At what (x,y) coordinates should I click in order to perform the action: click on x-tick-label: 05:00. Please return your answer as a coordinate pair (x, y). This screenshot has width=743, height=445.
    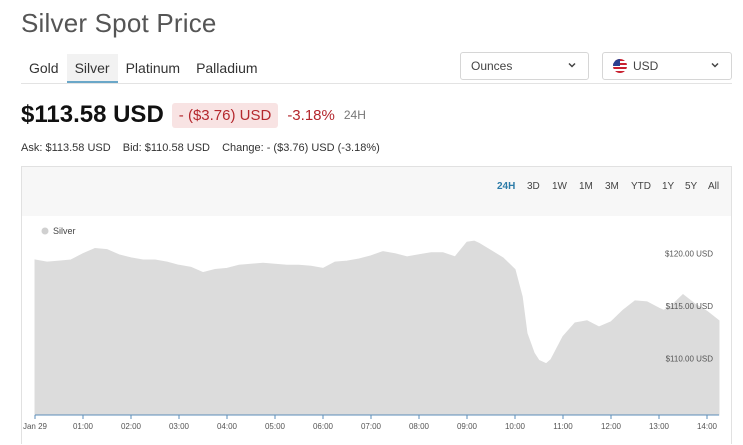
    Looking at the image, I should click on (275, 426).